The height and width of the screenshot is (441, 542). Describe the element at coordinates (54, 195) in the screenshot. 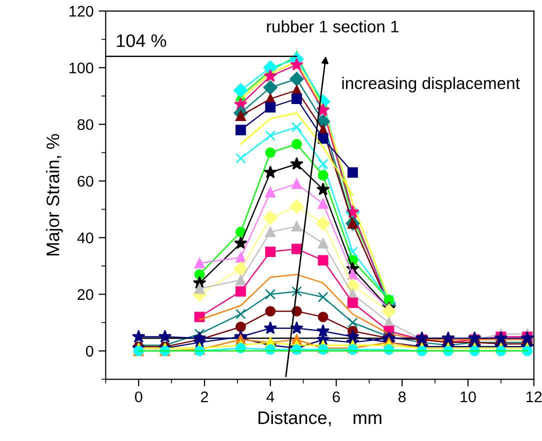

I see `y-axis-title: Major Strain, %` at that location.